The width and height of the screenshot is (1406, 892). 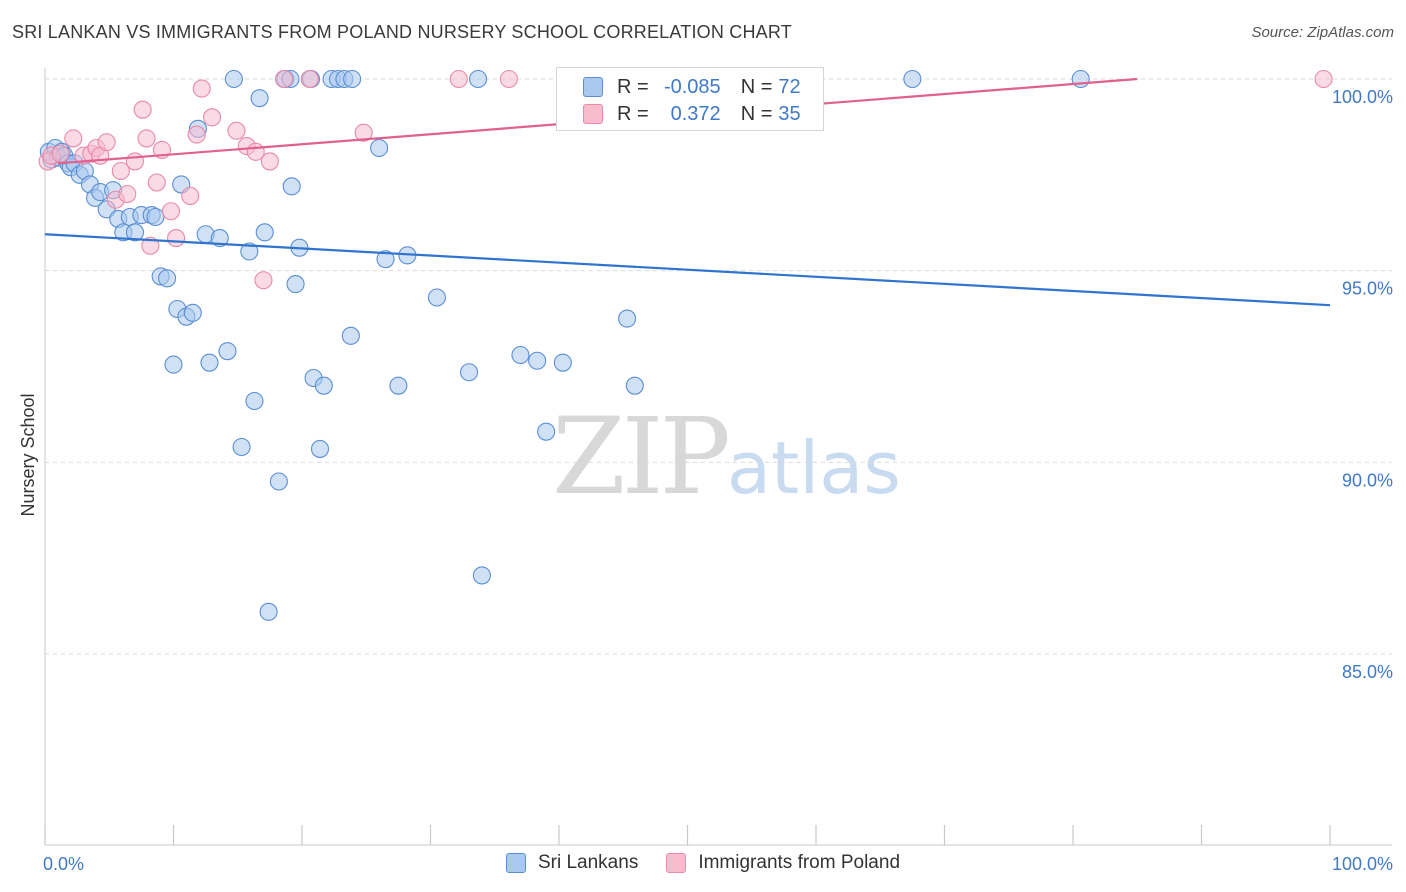 I want to click on series-legend: Sri Lankans Immigrants from Poland, so click(x=703, y=863).